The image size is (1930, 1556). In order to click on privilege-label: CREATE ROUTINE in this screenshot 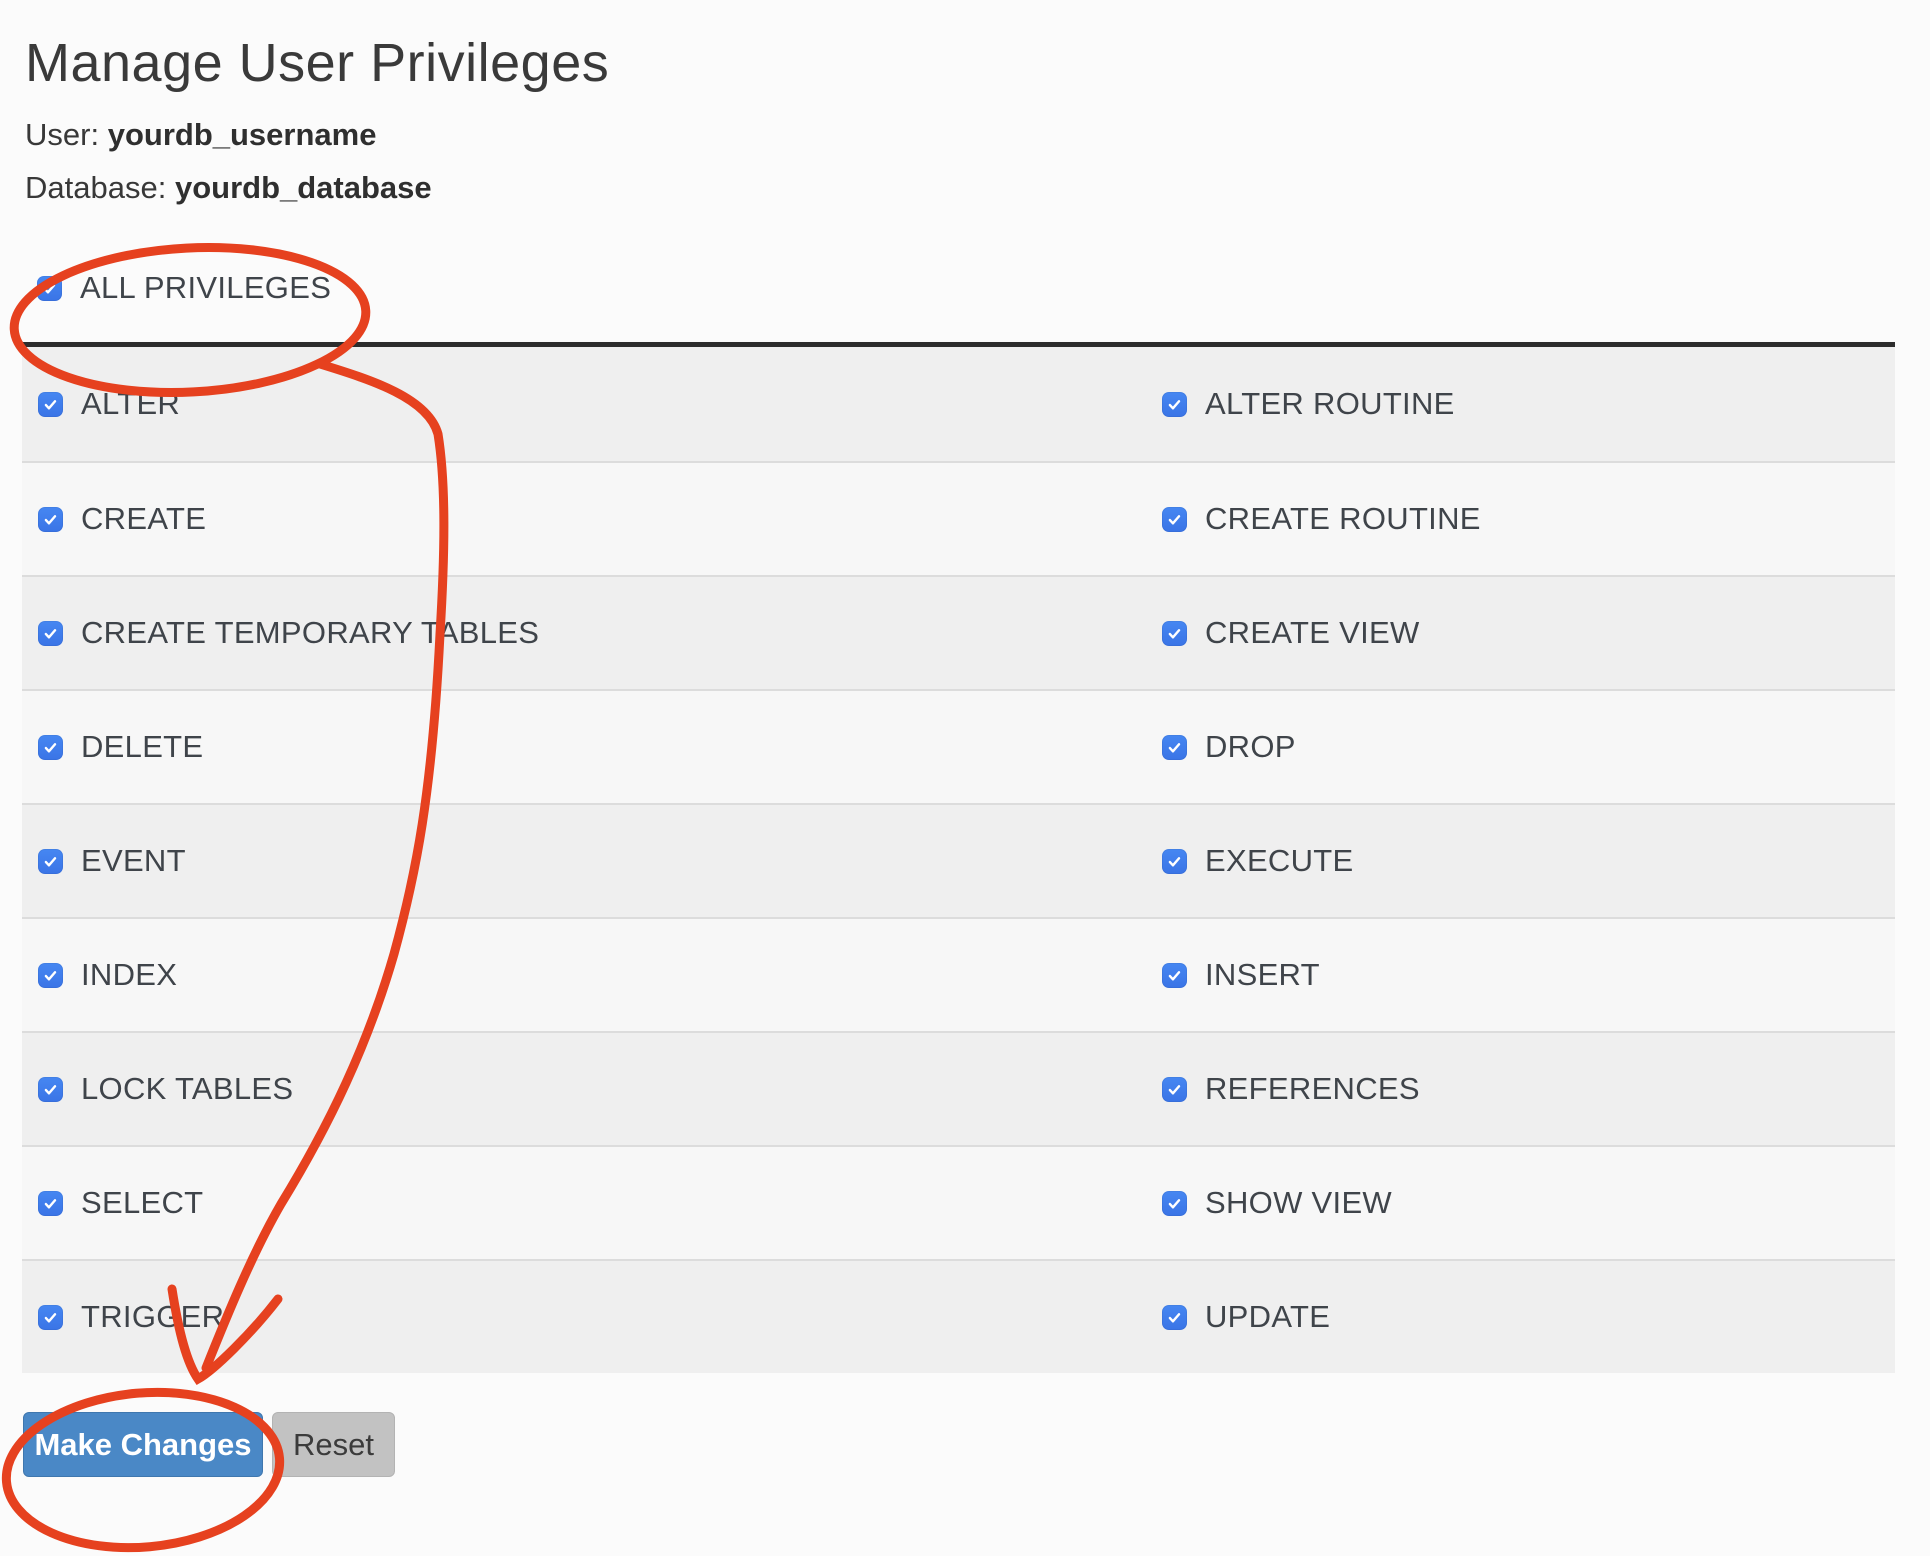, I will do `click(1343, 519)`.